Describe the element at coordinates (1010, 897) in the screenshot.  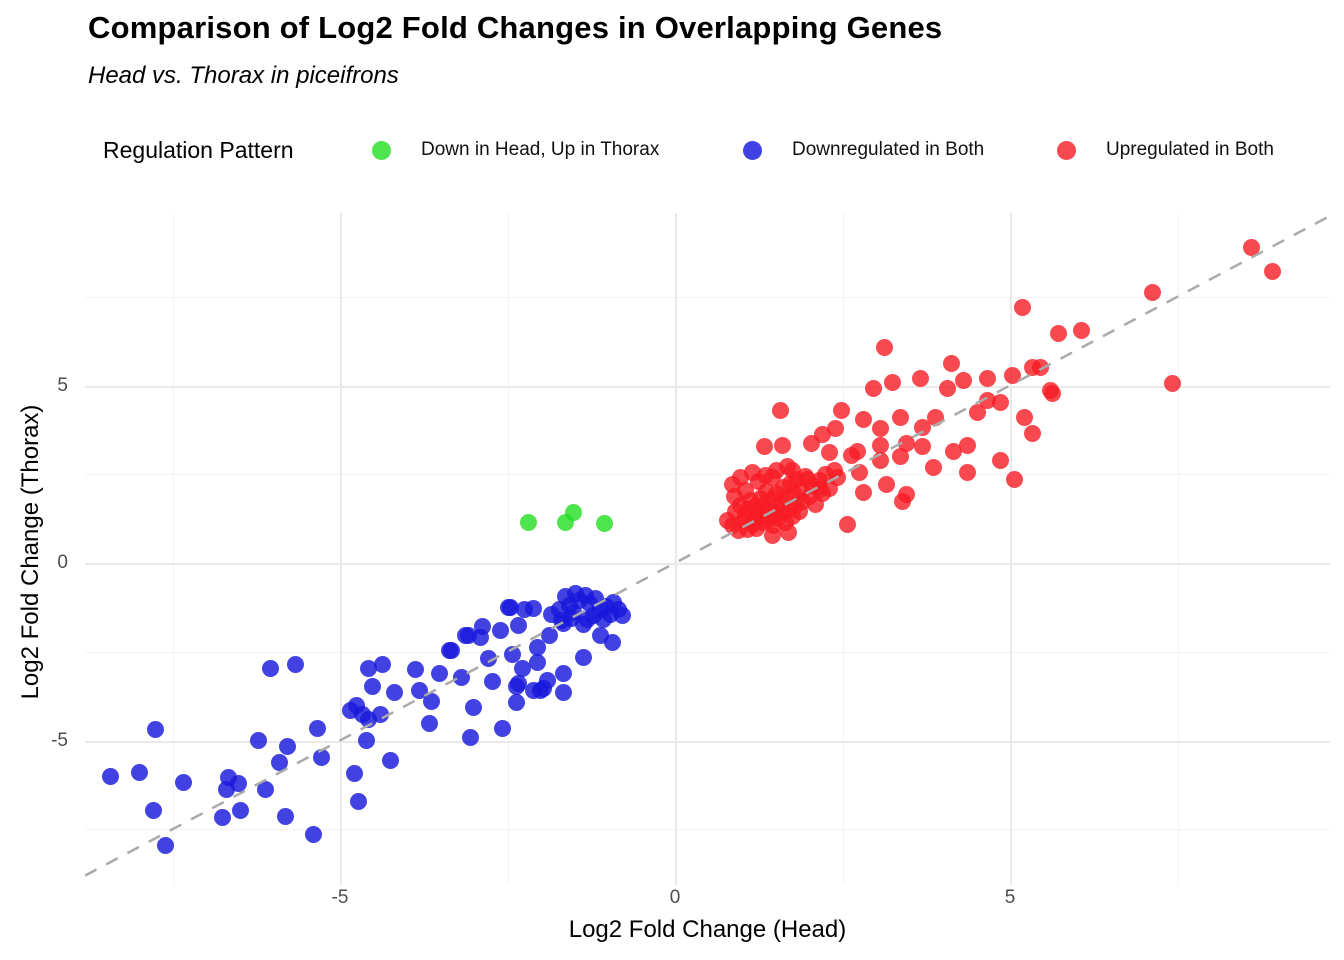
I see `x-tick-label: 5` at that location.